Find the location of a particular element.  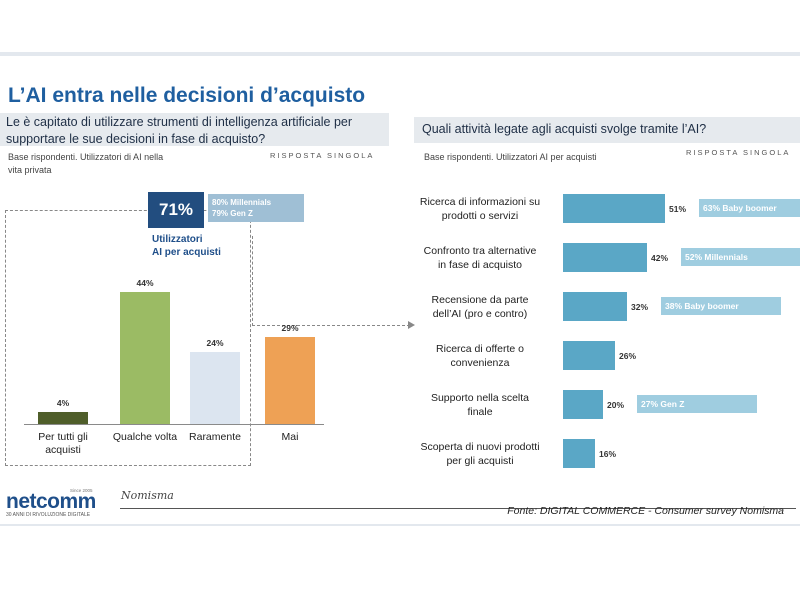

hbar-category-3-line-1: convenienza is located at coordinates (480, 363).